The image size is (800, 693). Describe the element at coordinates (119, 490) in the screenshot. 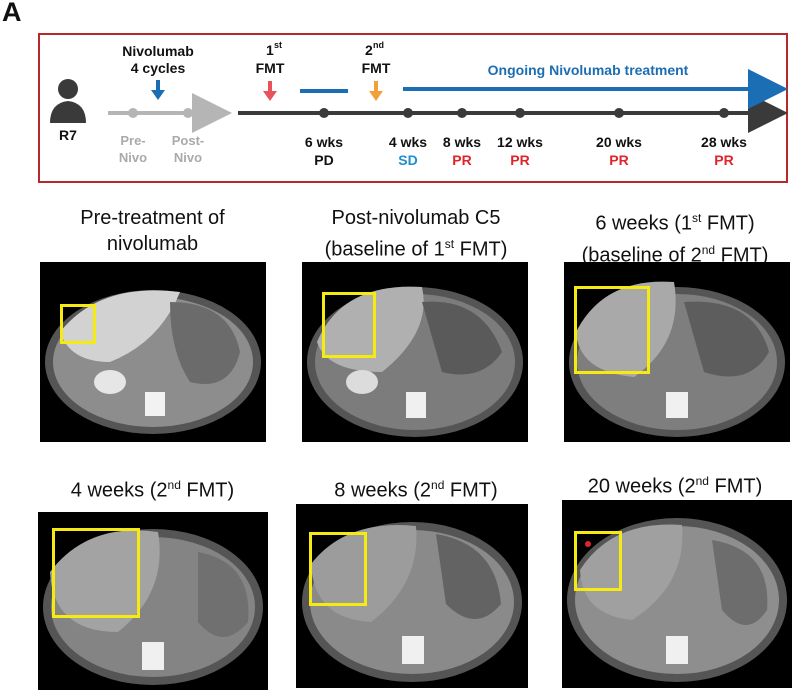

I see `caption-4w-pre: 4 weeks (2` at that location.